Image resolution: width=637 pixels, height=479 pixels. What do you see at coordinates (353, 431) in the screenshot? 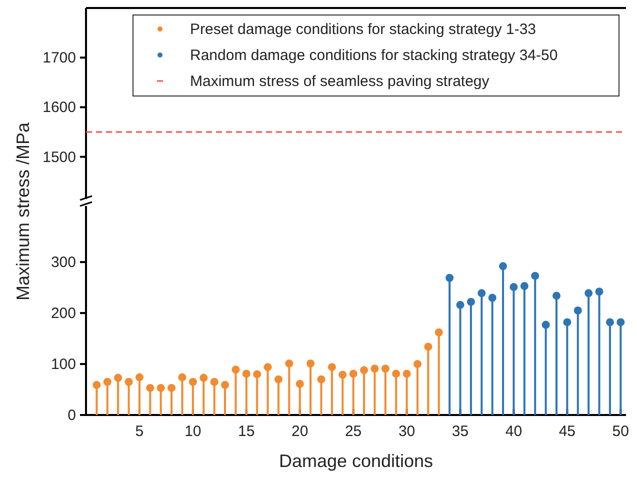
I see `x-tick-label: 25` at bounding box center [353, 431].